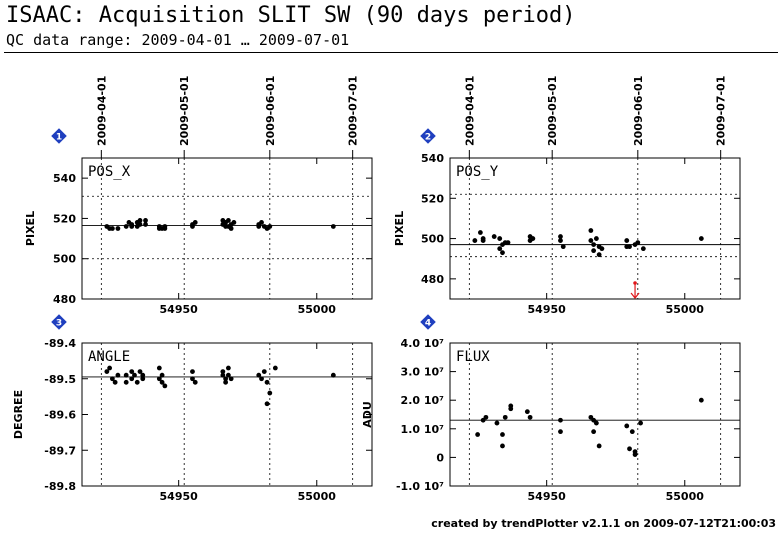  I want to click on y-tick-label: 0, so click(440, 457).